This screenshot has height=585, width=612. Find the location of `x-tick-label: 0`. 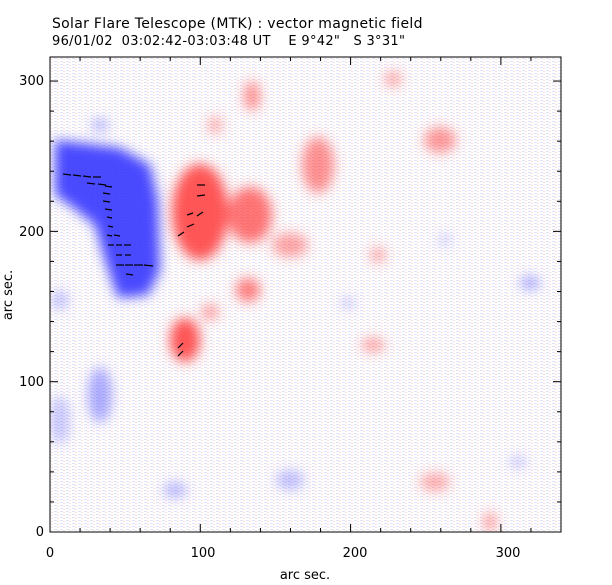

x-tick-label: 0 is located at coordinates (50, 553).